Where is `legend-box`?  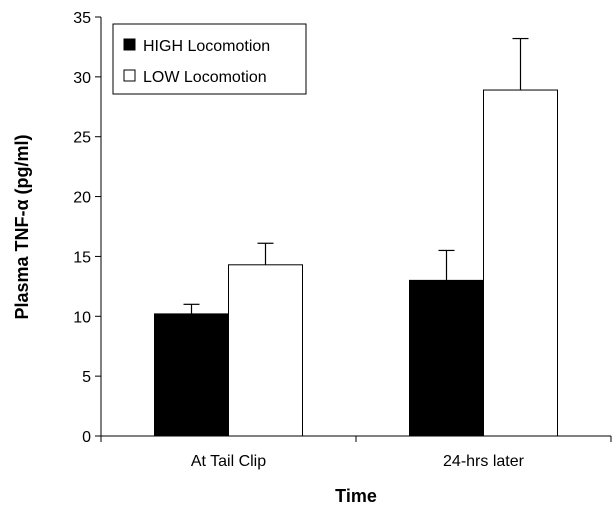
legend-box is located at coordinates (209, 59).